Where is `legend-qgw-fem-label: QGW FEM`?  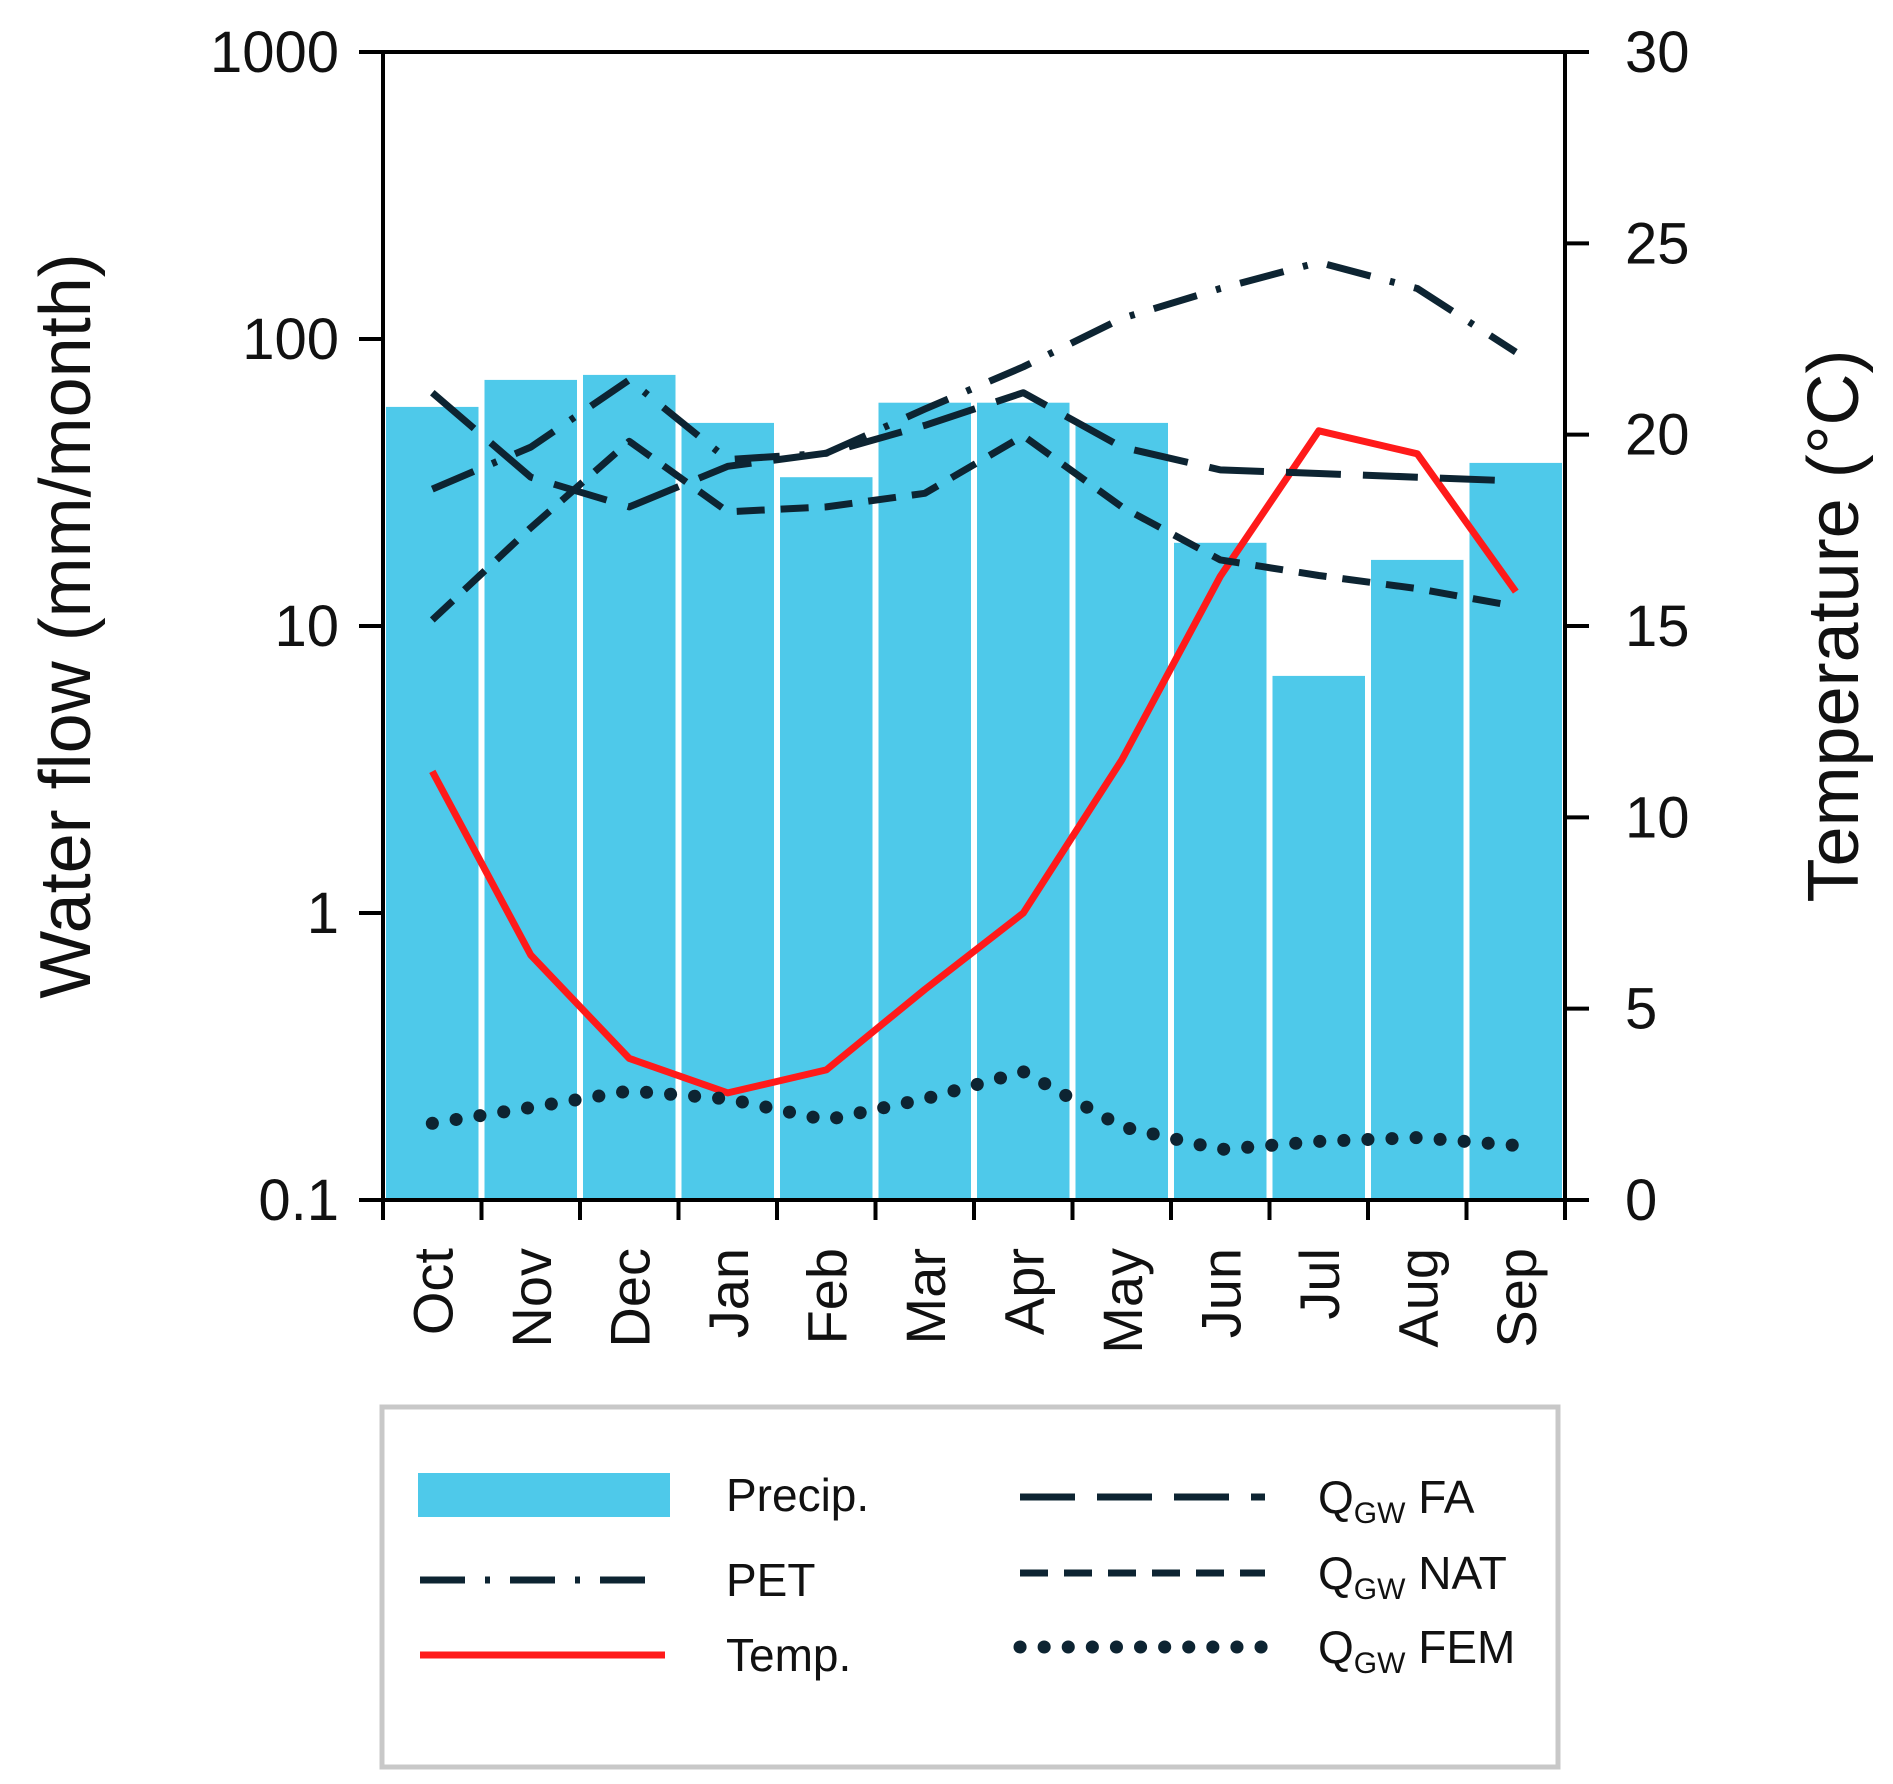 legend-qgw-fem-label: QGW FEM is located at coordinates (1416, 1650).